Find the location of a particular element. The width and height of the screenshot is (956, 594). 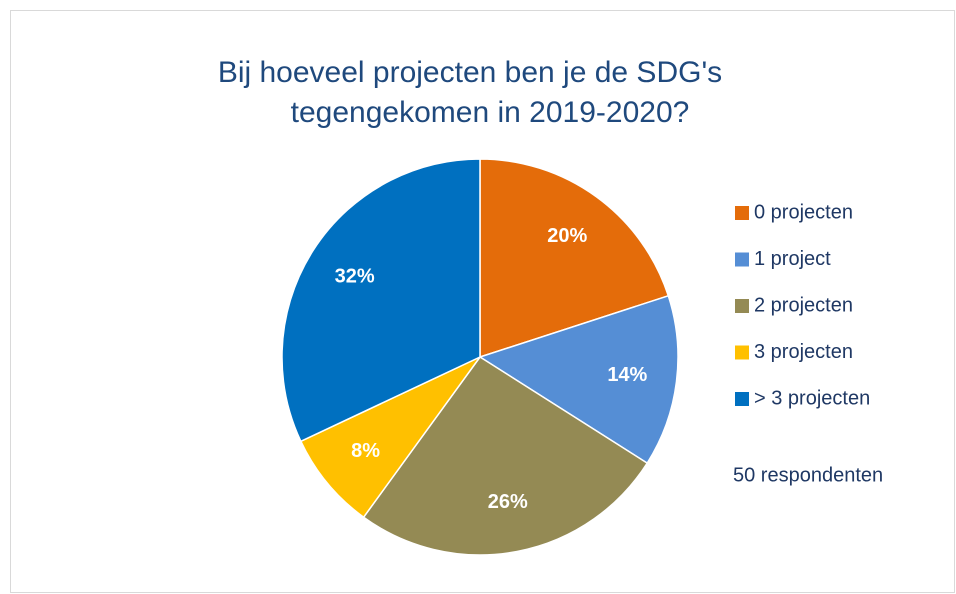

data-label: 14% is located at coordinates (627, 375).